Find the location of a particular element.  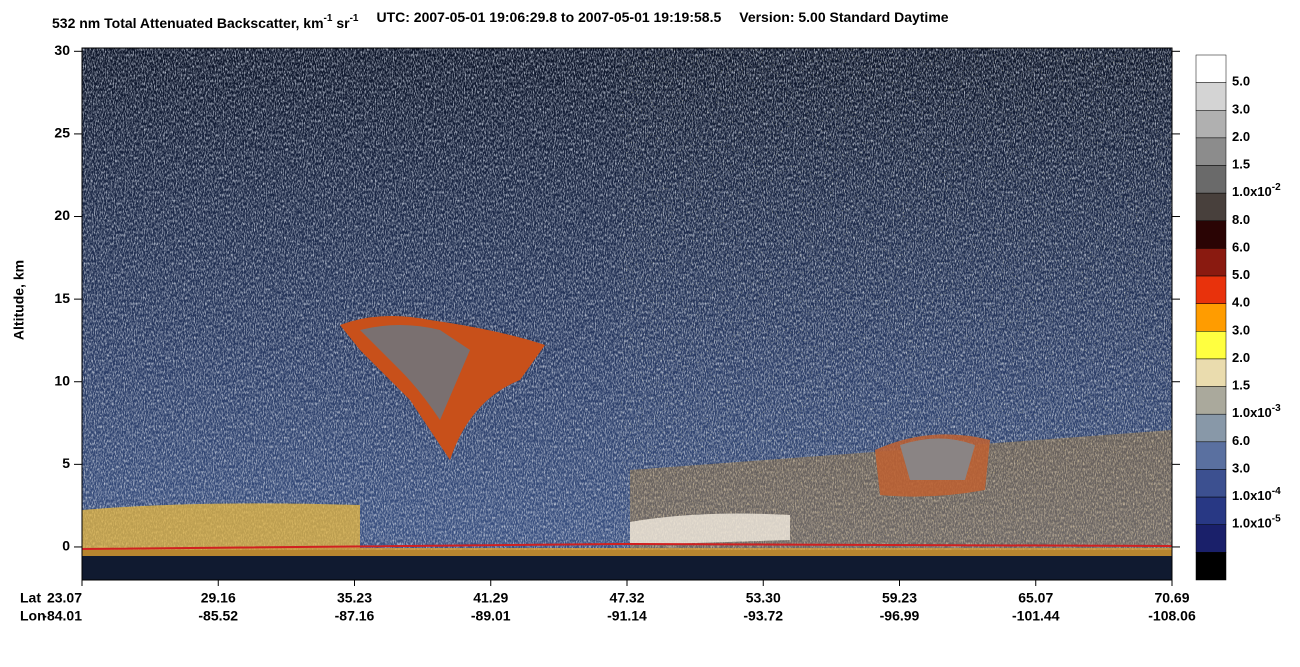

colorbar-label-text: 8.0 is located at coordinates (1241, 219).